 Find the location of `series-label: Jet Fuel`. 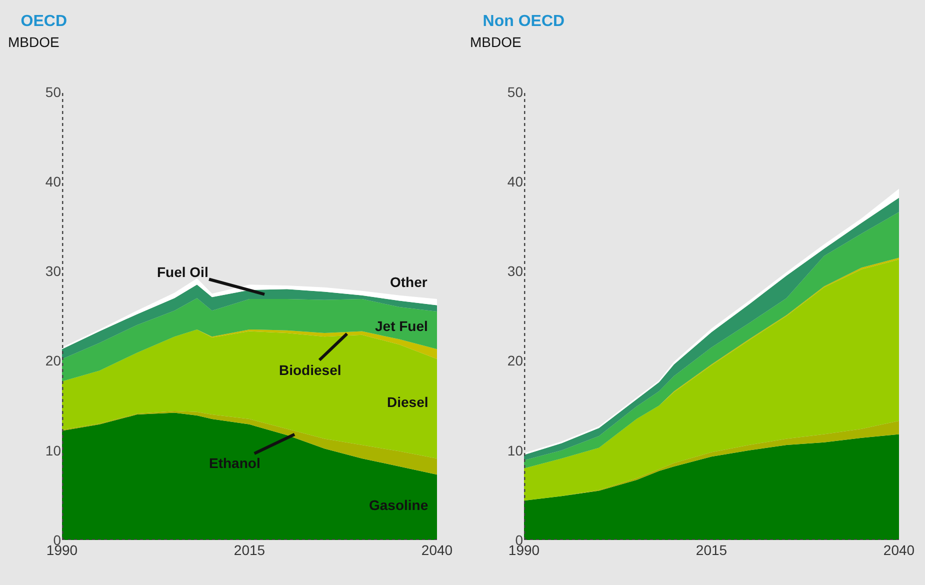

series-label: Jet Fuel is located at coordinates (401, 326).